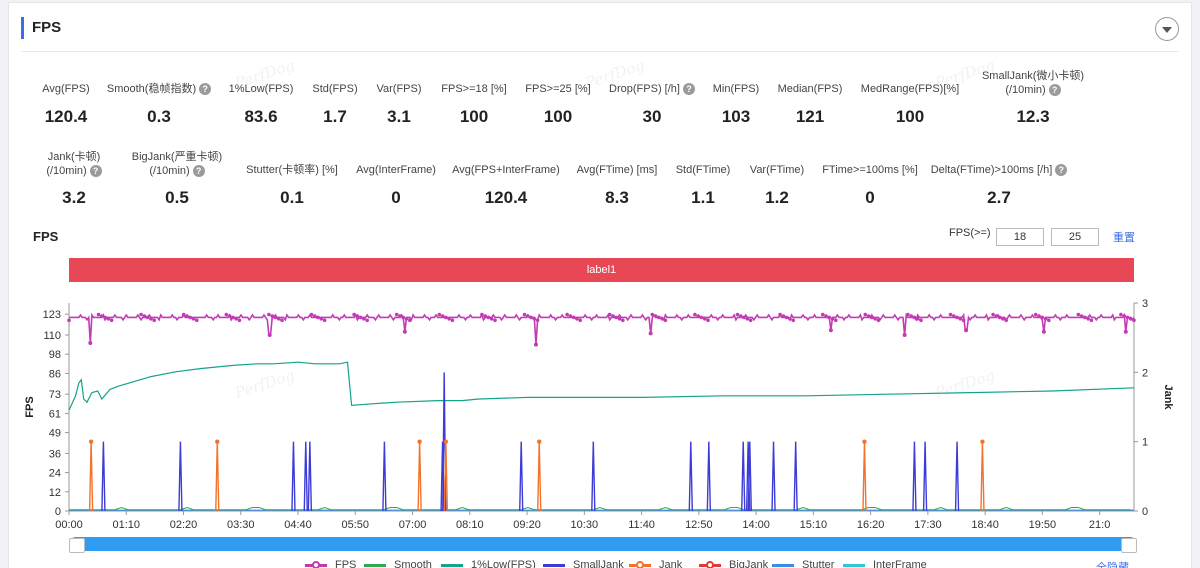 Image resolution: width=1200 pixels, height=568 pixels. I want to click on label-band-text: label1, so click(601, 270).